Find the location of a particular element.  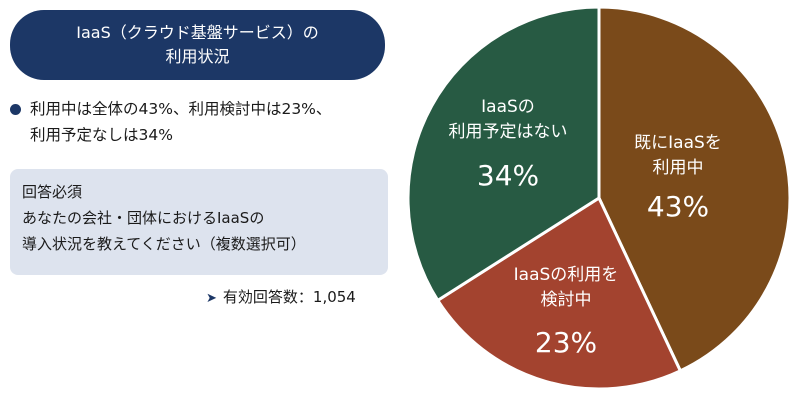

respondent-count: ➤ 有効回答数：1,054 is located at coordinates (281, 298).